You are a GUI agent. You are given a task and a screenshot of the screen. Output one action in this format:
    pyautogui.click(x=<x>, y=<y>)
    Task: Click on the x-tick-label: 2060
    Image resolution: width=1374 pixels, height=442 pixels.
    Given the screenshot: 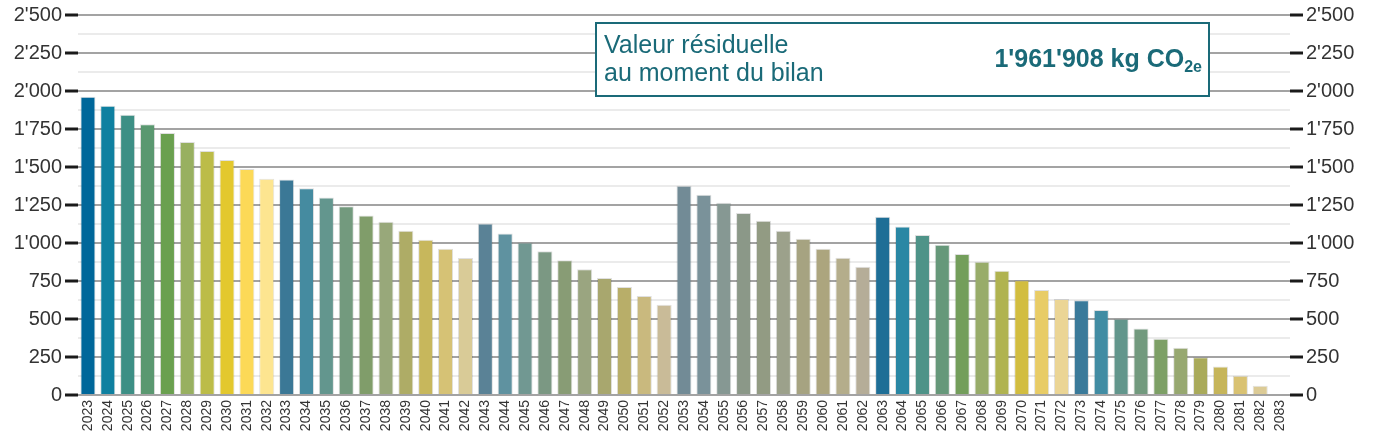 What is the action you would take?
    pyautogui.click(x=821, y=415)
    